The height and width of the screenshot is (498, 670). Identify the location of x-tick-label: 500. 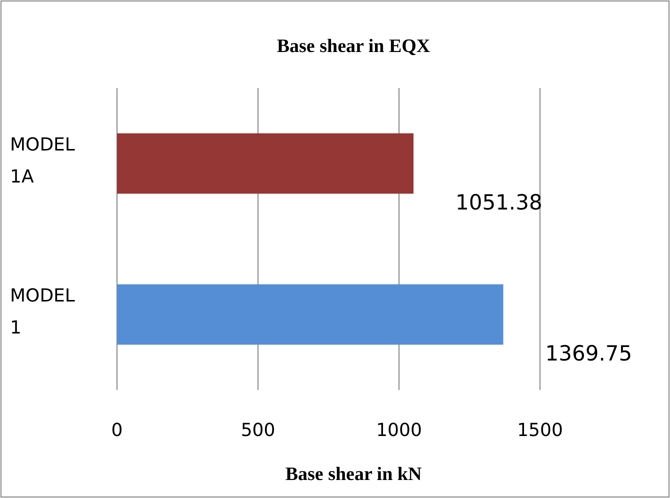
(258, 430).